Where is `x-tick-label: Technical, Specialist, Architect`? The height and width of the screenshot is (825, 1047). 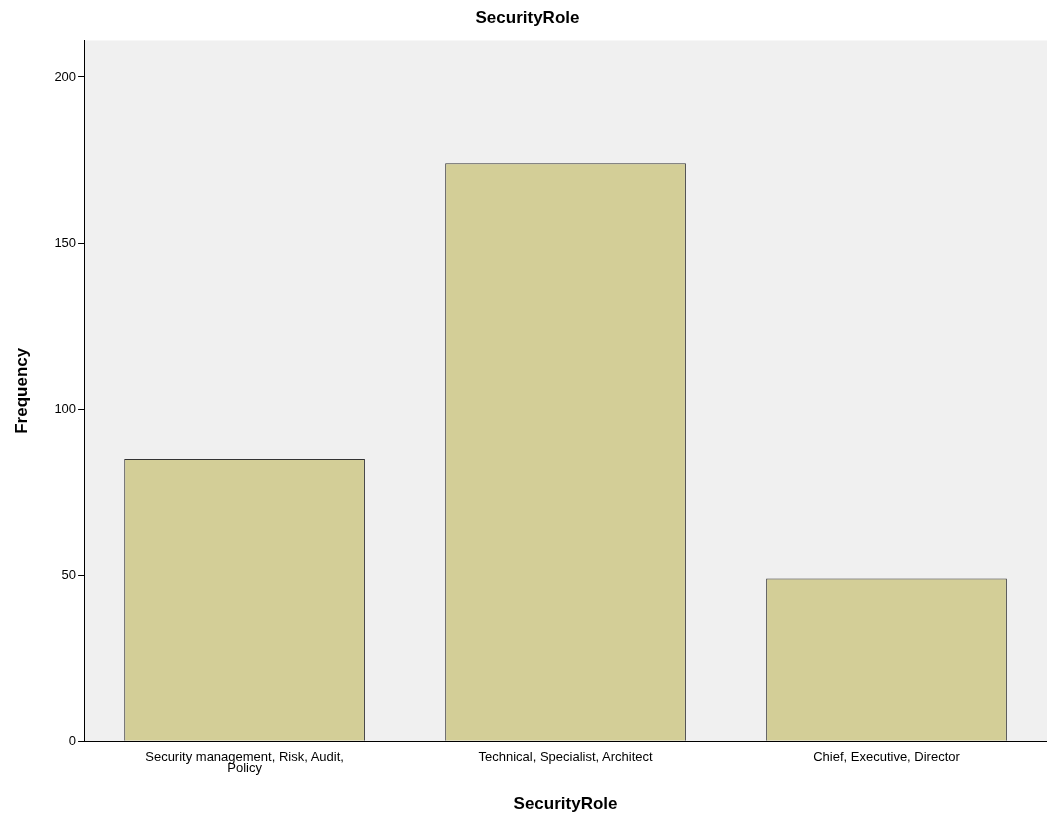 x-tick-label: Technical, Specialist, Architect is located at coordinates (565, 756).